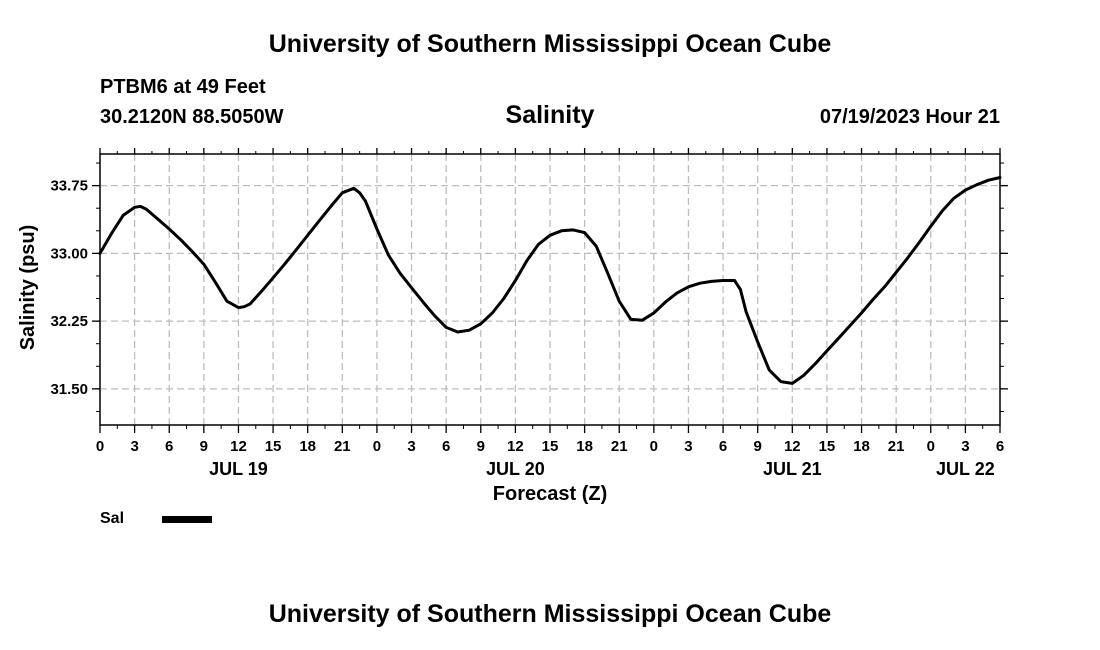 The image size is (1100, 650). Describe the element at coordinates (965, 469) in the screenshot. I see `date-label: JUL 22` at that location.